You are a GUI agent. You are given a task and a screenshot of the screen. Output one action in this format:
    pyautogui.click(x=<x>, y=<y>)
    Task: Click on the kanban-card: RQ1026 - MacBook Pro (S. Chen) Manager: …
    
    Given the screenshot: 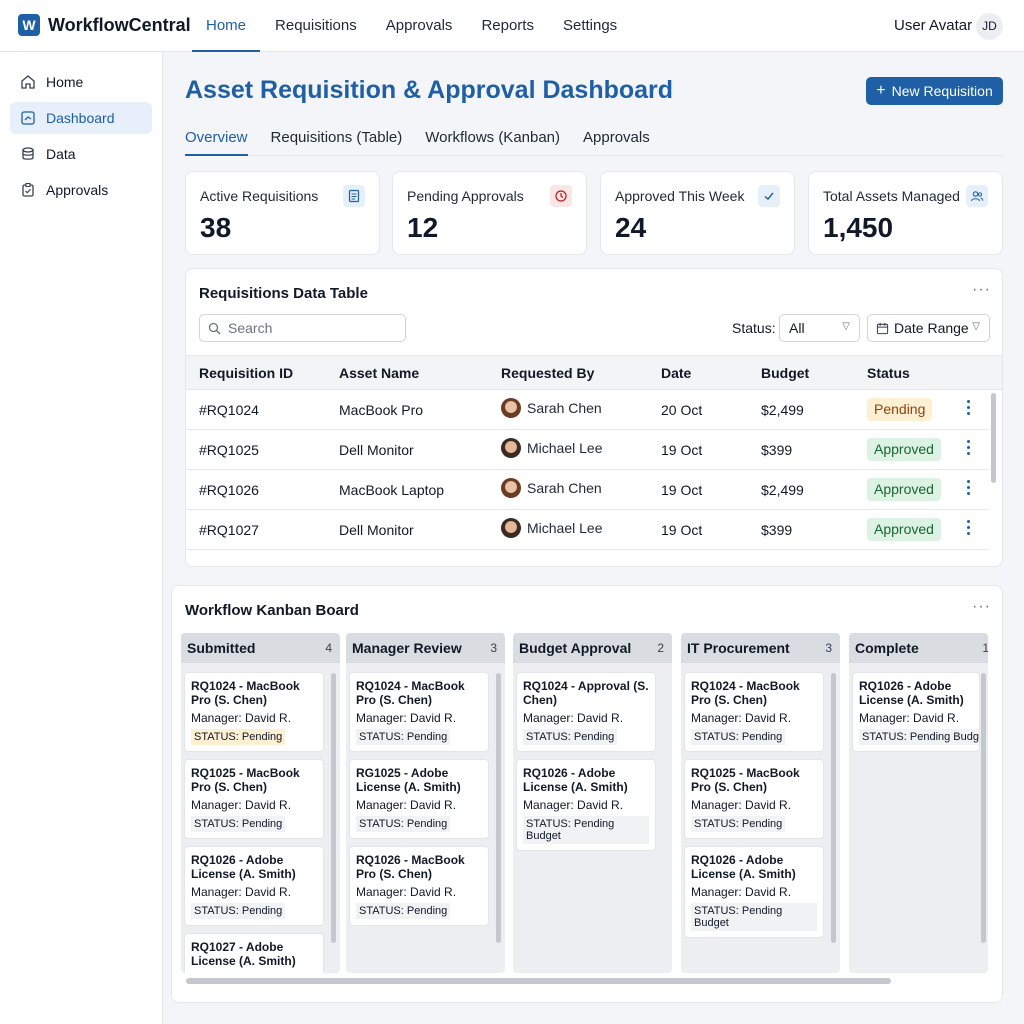 What is the action you would take?
    pyautogui.click(x=419, y=886)
    